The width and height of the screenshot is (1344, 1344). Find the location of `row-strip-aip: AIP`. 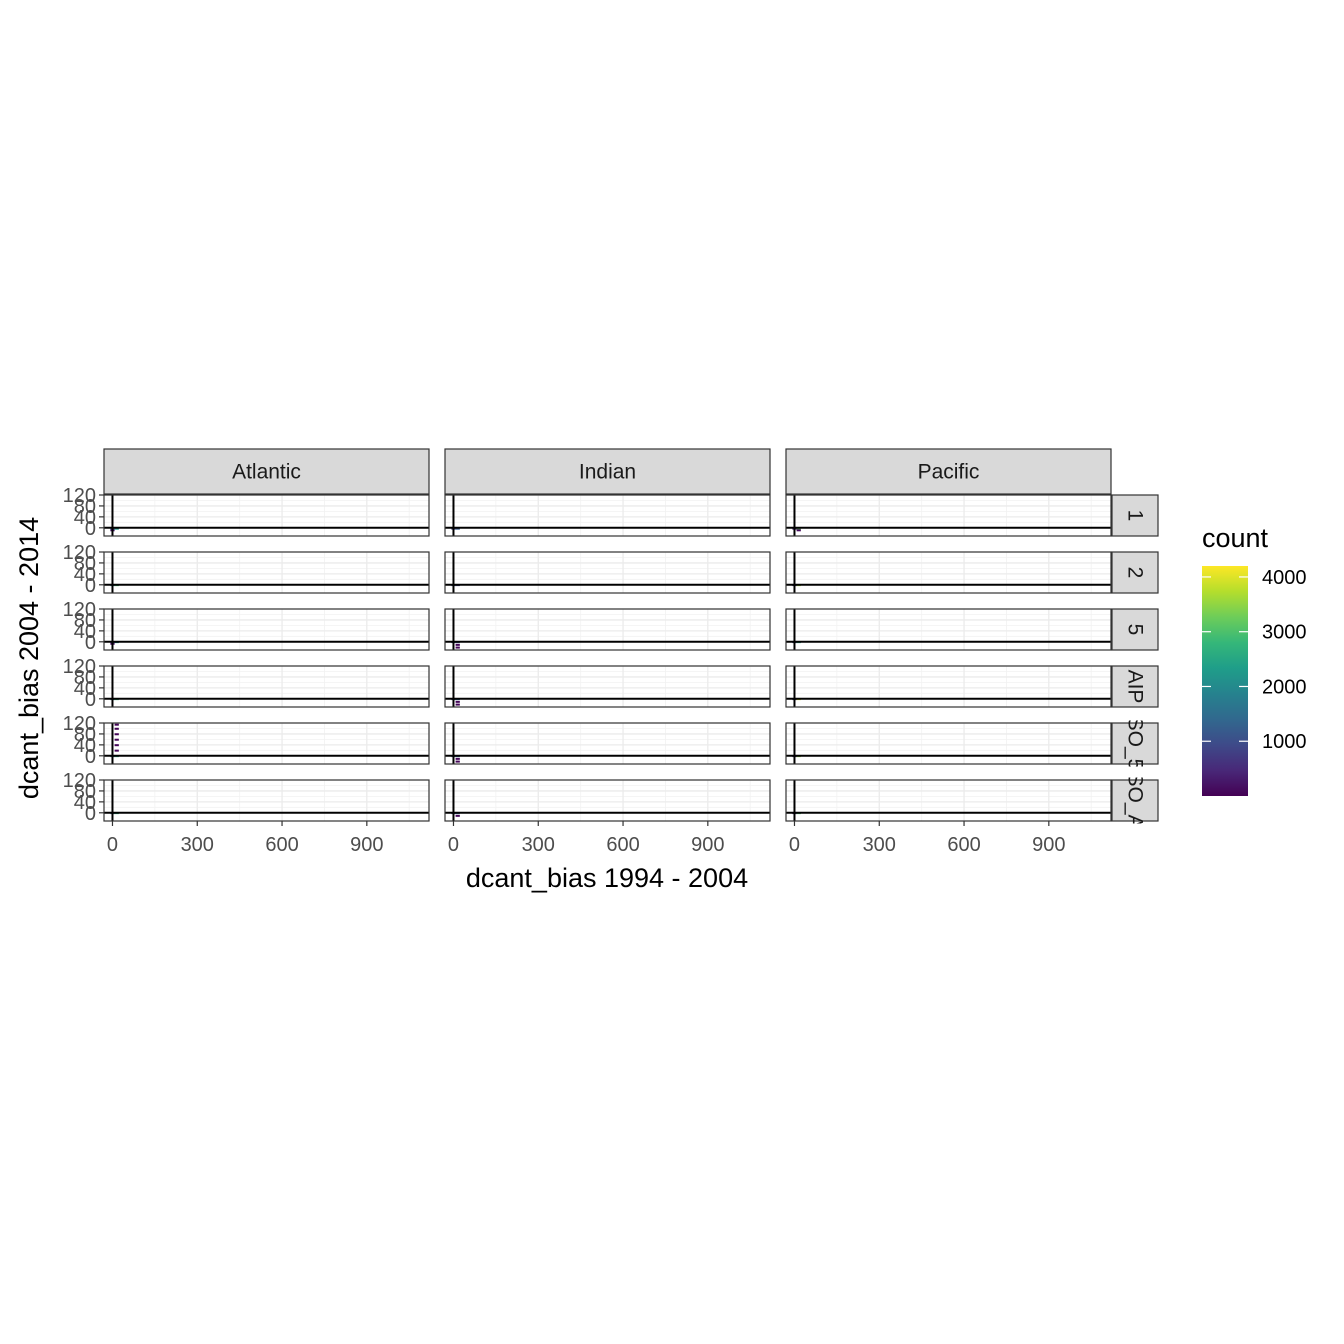

row-strip-aip: AIP is located at coordinates (1135, 686).